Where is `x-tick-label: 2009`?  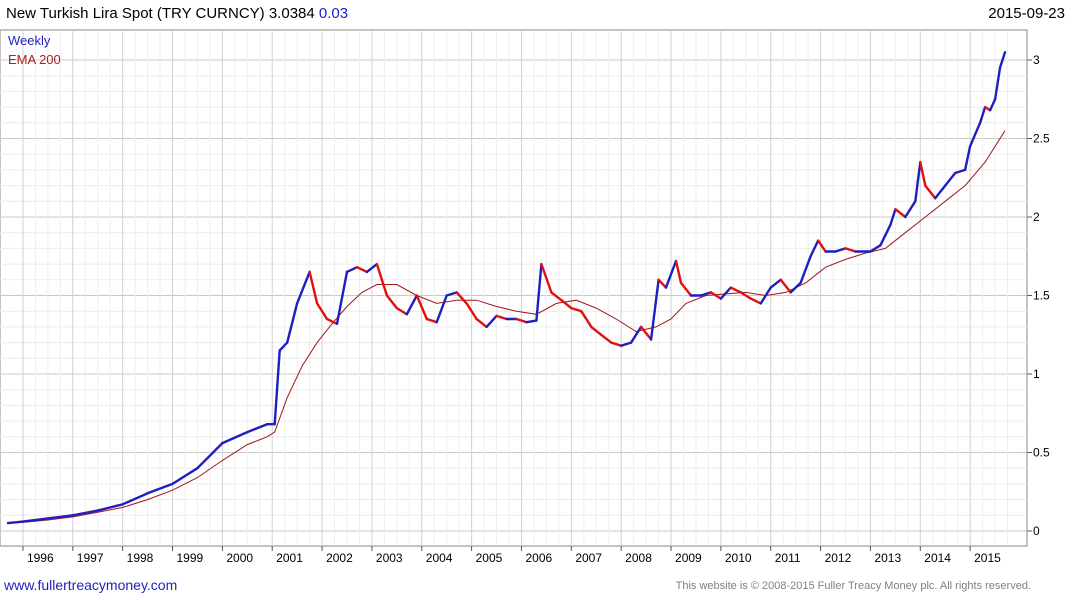
x-tick-label: 2009 is located at coordinates (688, 558).